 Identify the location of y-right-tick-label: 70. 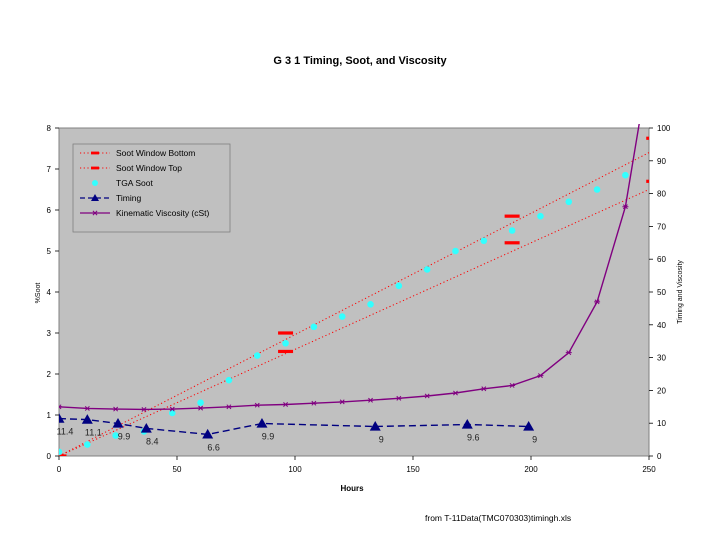
(661, 226).